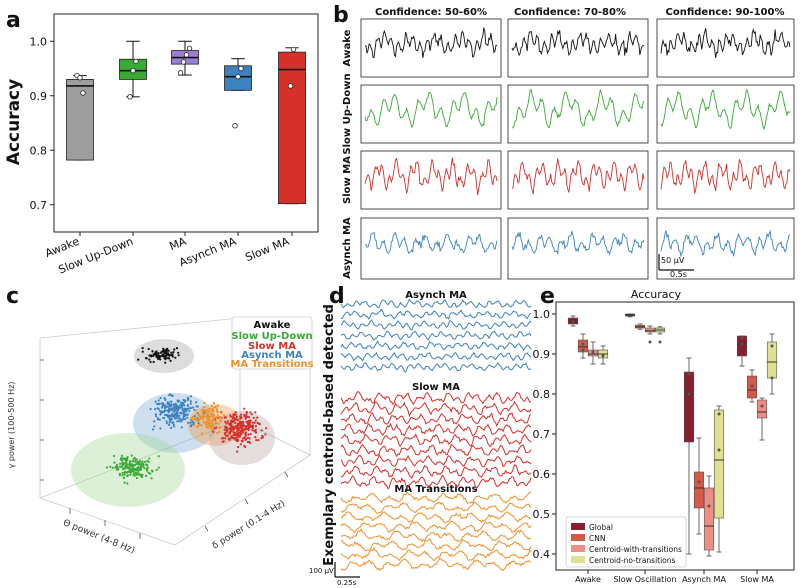 Image resolution: width=800 pixels, height=588 pixels. I want to click on c-points, so click(186, 416).